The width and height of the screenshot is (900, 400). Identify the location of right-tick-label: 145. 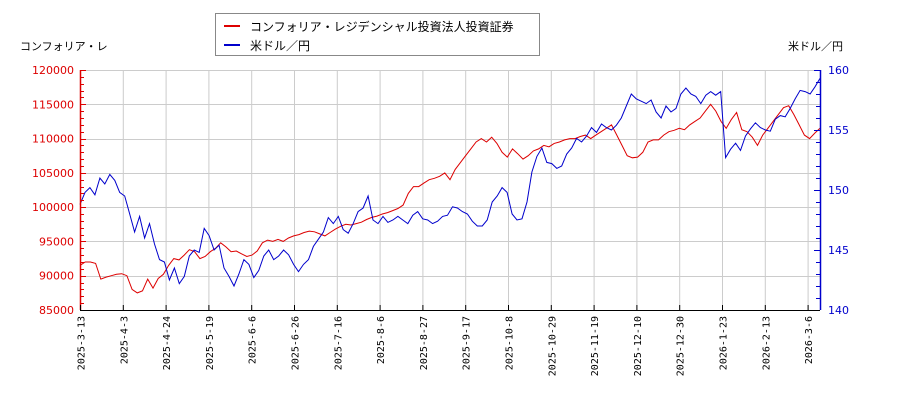
(838, 250).